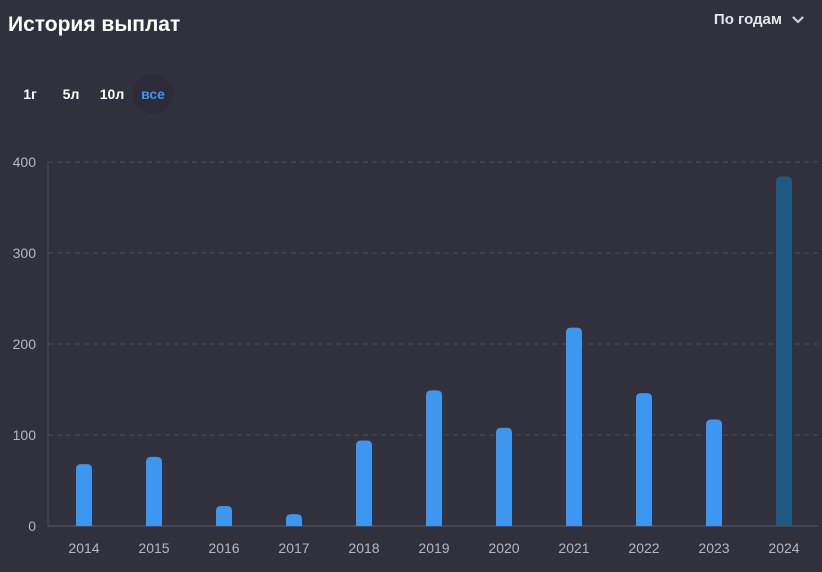 This screenshot has height=572, width=822. Describe the element at coordinates (783, 548) in the screenshot. I see `x-tick-label: 2024` at that location.